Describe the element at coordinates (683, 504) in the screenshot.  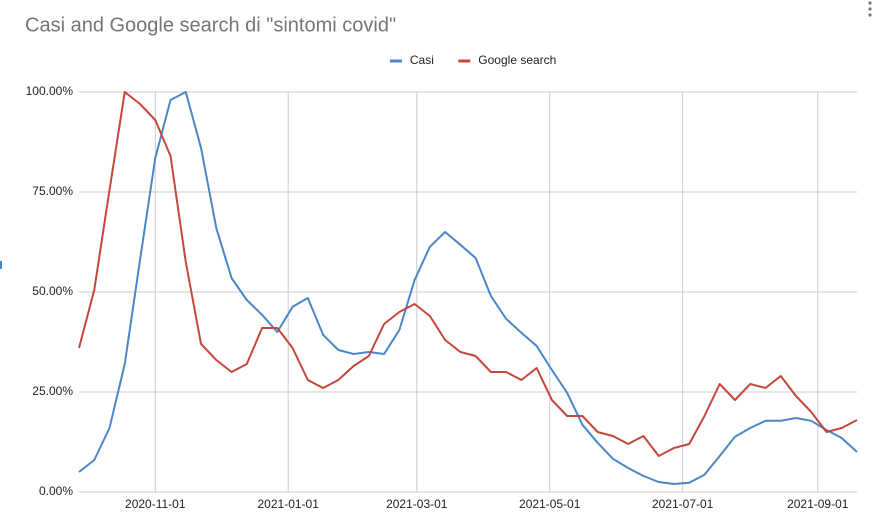
I see `x-tick-label: 2021-07-01` at that location.